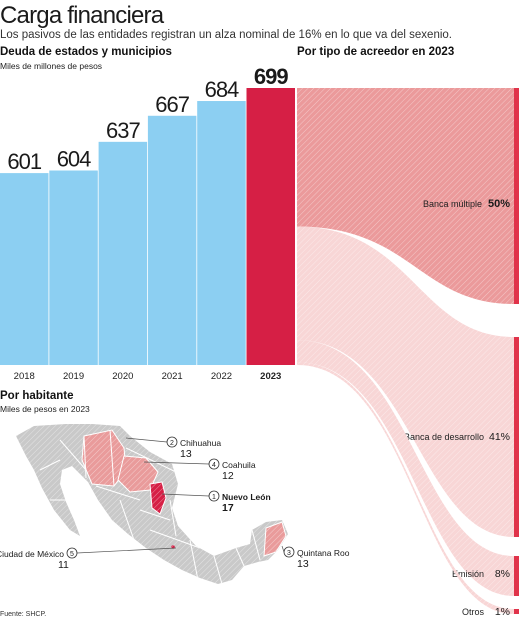  Describe the element at coordinates (24, 269) in the screenshot. I see `bar-2018` at that location.